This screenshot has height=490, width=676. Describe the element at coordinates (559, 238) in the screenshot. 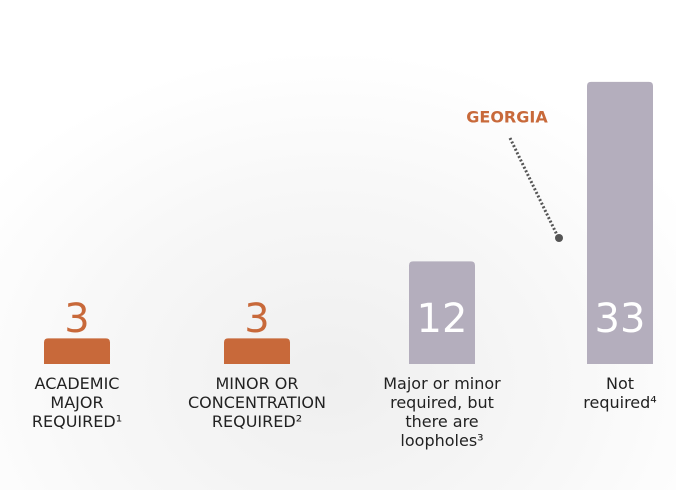

I see `annotation-dot` at that location.